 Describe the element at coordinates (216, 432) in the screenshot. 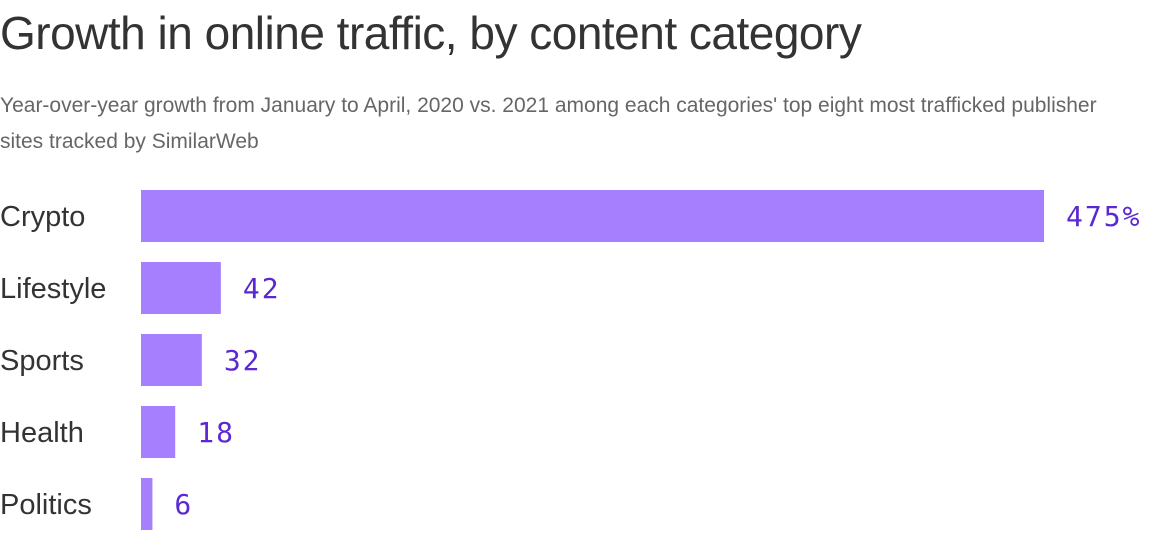

I see `value-label-health: 18` at that location.